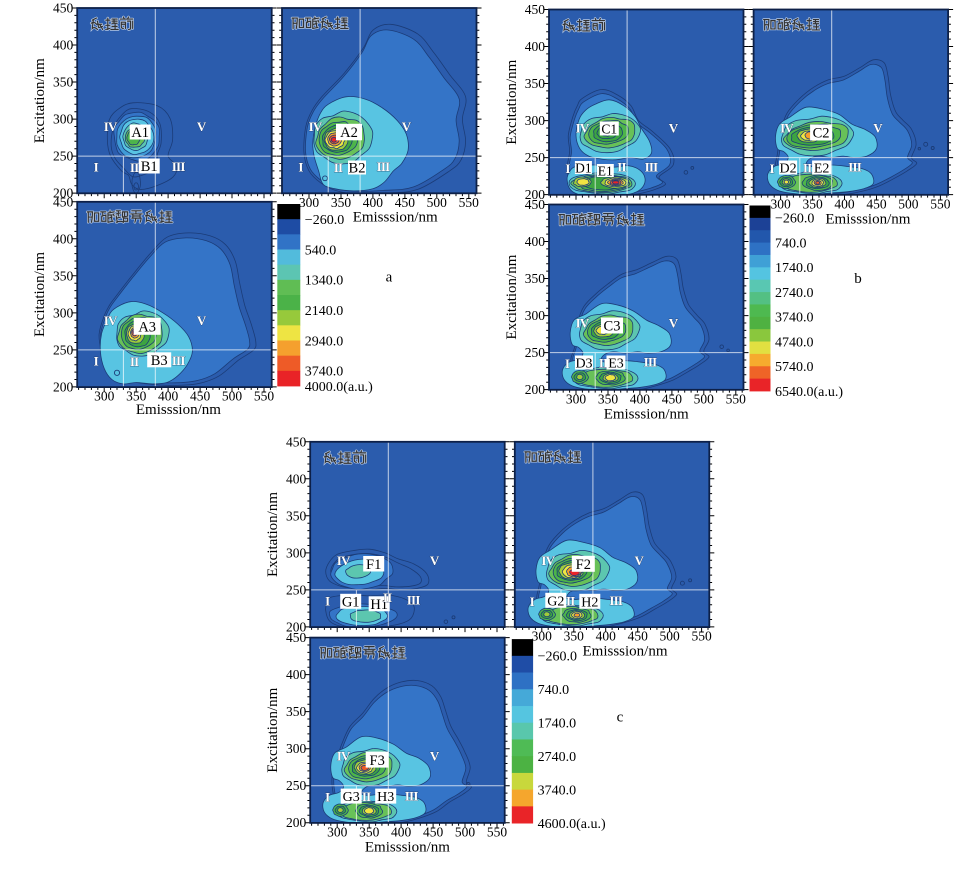  I want to click on svg-text: 6540.0(a.u.), so click(809, 392).